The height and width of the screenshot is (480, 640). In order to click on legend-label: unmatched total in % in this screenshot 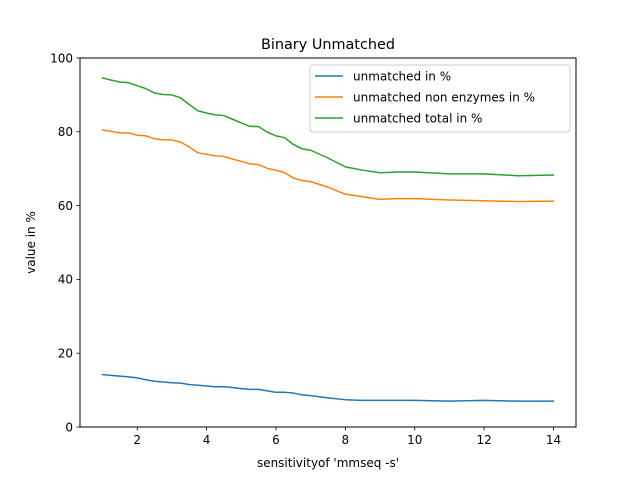, I will do `click(417, 118)`.